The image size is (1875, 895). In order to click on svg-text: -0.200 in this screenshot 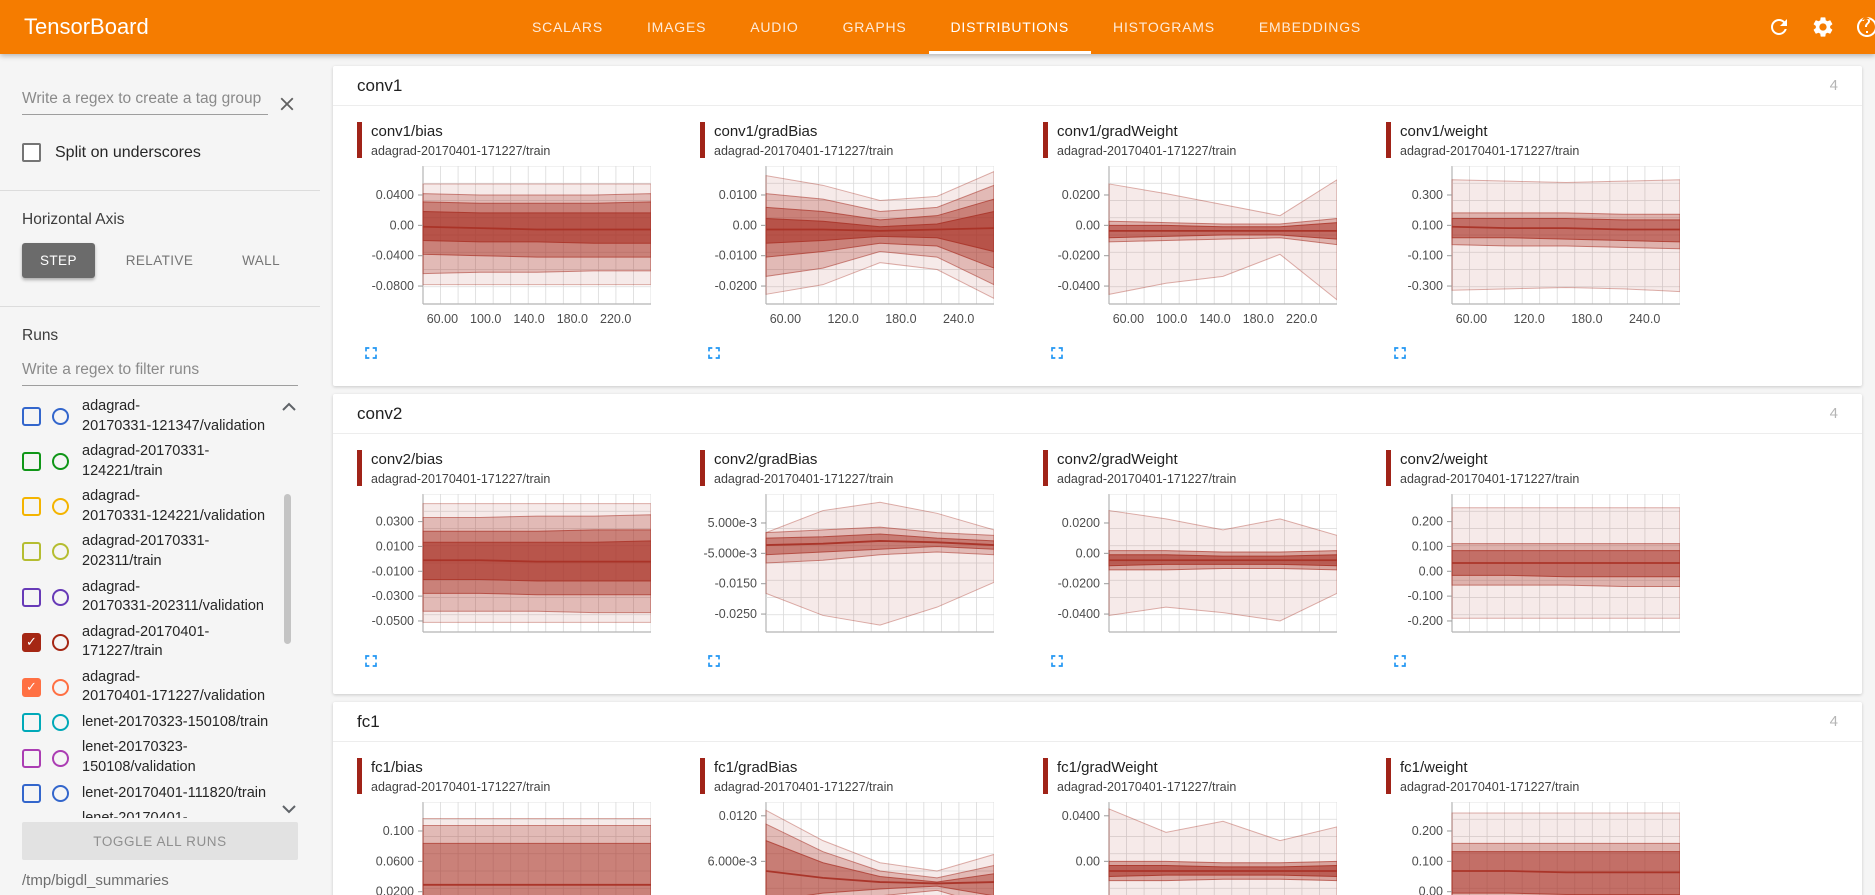, I will do `click(1425, 621)`.